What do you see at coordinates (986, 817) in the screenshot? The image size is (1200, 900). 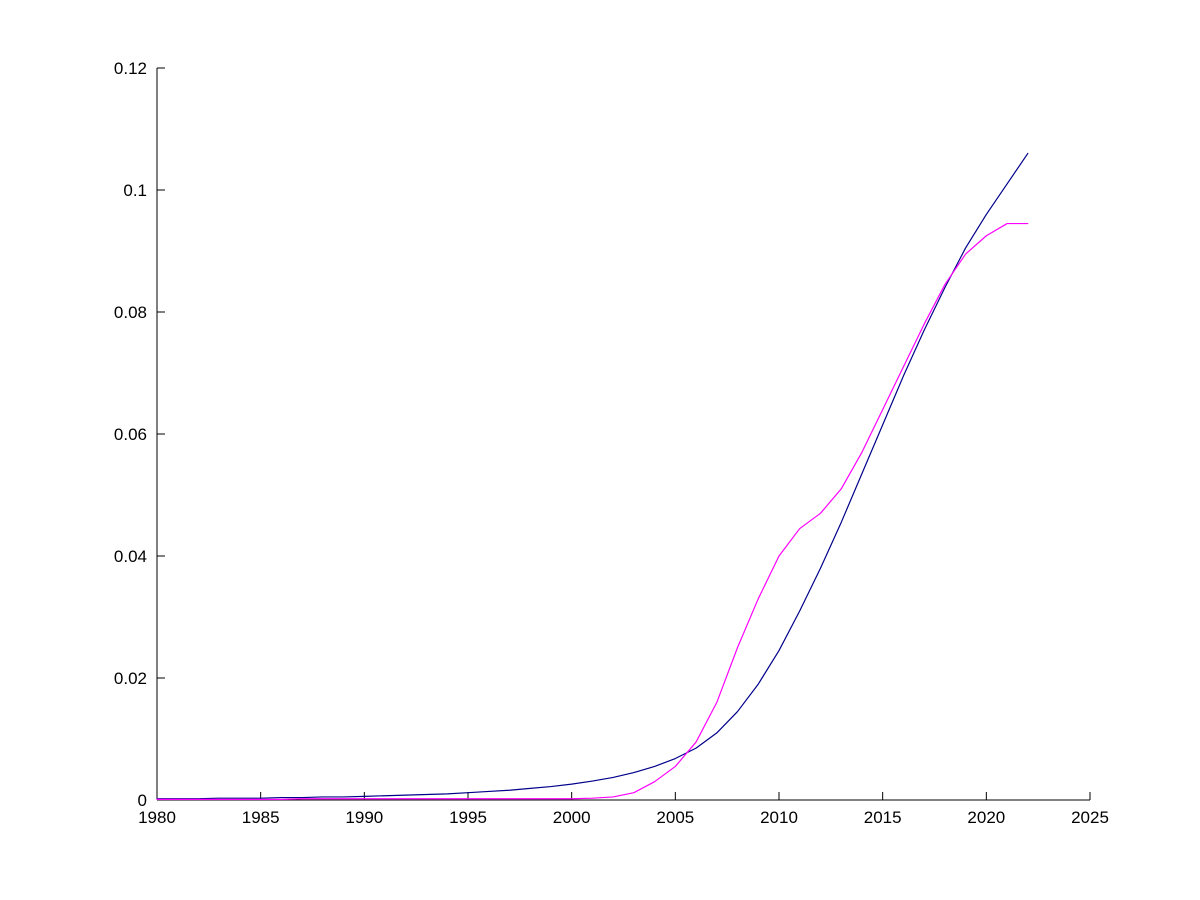 I see `x-tick-label: 2020` at bounding box center [986, 817].